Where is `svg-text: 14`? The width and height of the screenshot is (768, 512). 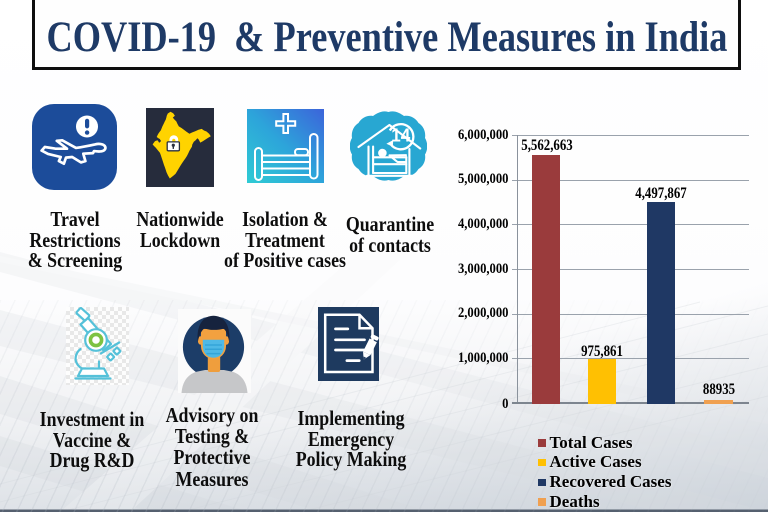
svg-text: 14 is located at coordinates (400, 135).